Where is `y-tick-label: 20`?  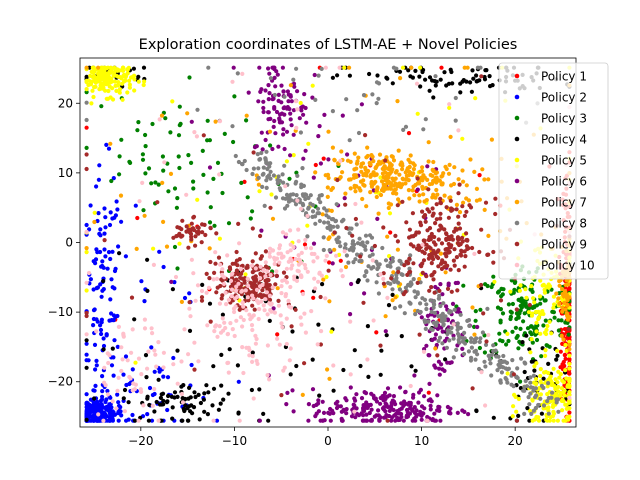
y-tick-label: 20 is located at coordinates (65, 103).